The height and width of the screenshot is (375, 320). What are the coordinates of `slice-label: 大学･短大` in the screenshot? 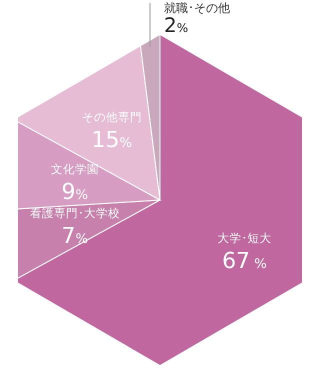 It's located at (244, 237).